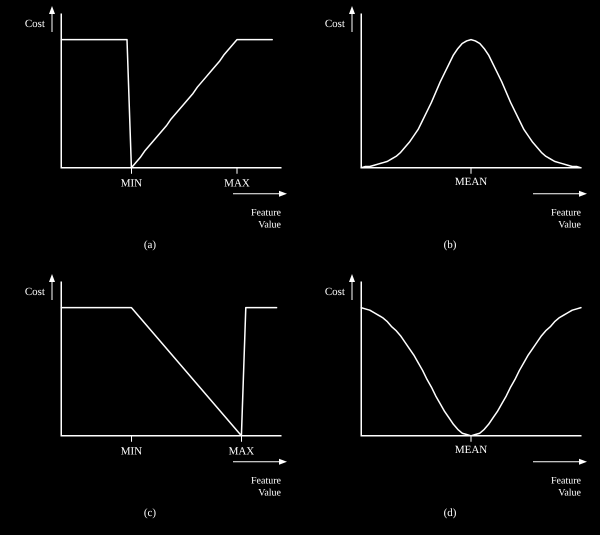 Image resolution: width=600 pixels, height=535 pixels. What do you see at coordinates (450, 512) in the screenshot?
I see `text: (d)` at bounding box center [450, 512].